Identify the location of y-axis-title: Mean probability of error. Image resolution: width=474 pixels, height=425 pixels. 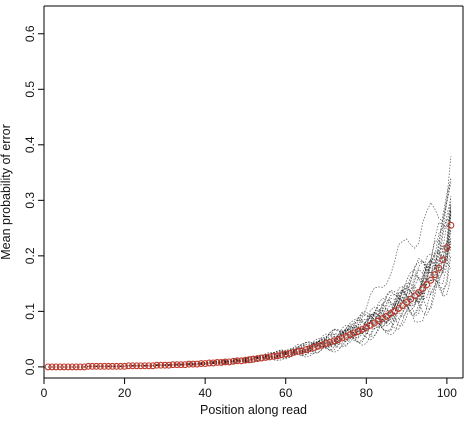
(6, 191).